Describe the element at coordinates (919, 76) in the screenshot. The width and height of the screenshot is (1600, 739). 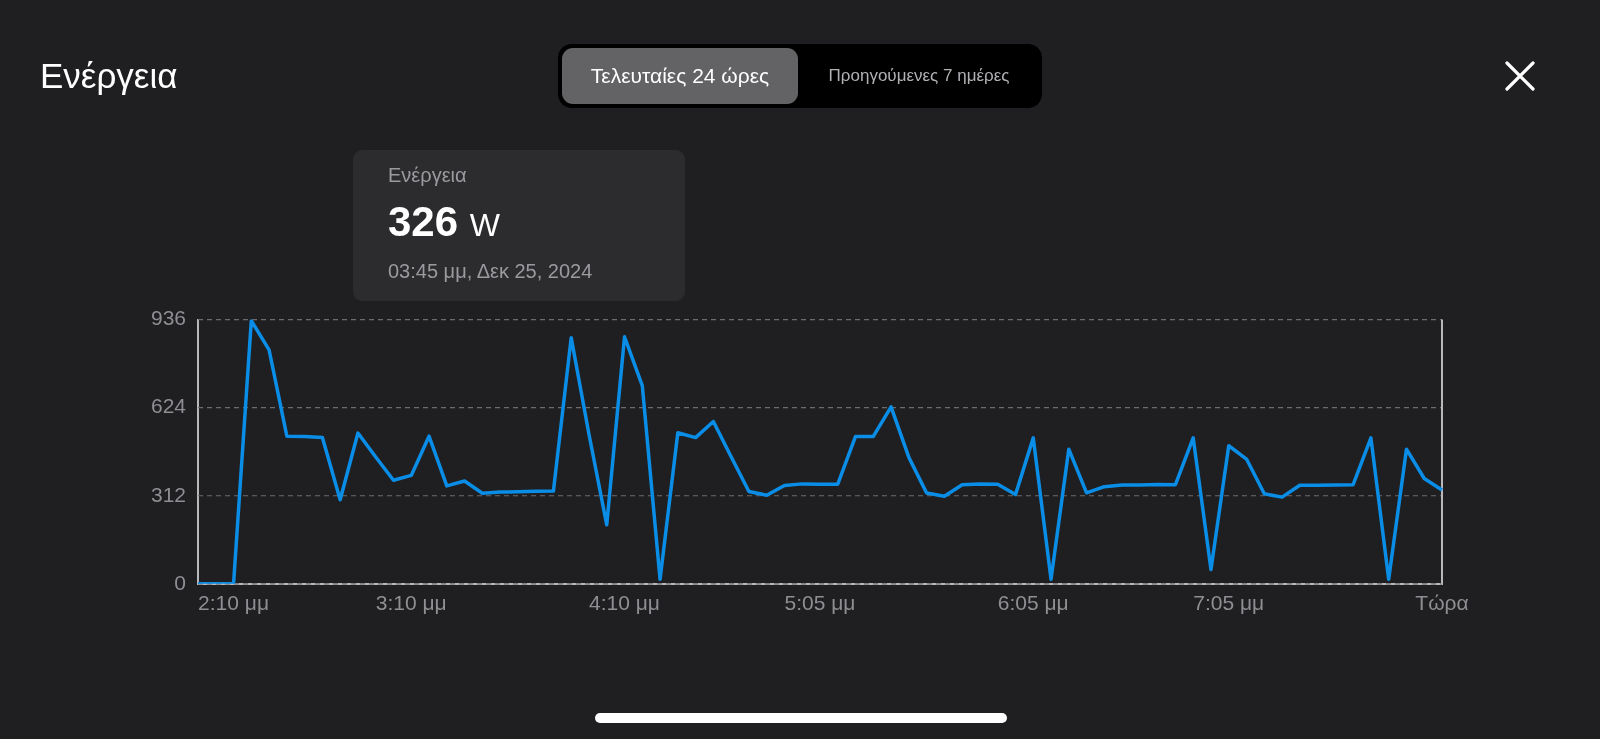
I see `text: Προηγούμενες 7 ημέρες` at that location.